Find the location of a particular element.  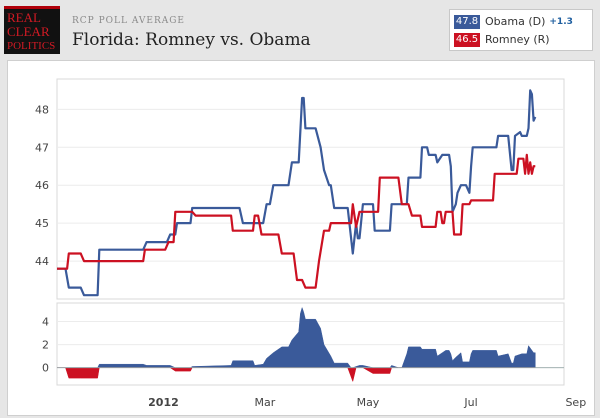

legend-item-romney: 46.5 Romney (R) is located at coordinates (502, 39).